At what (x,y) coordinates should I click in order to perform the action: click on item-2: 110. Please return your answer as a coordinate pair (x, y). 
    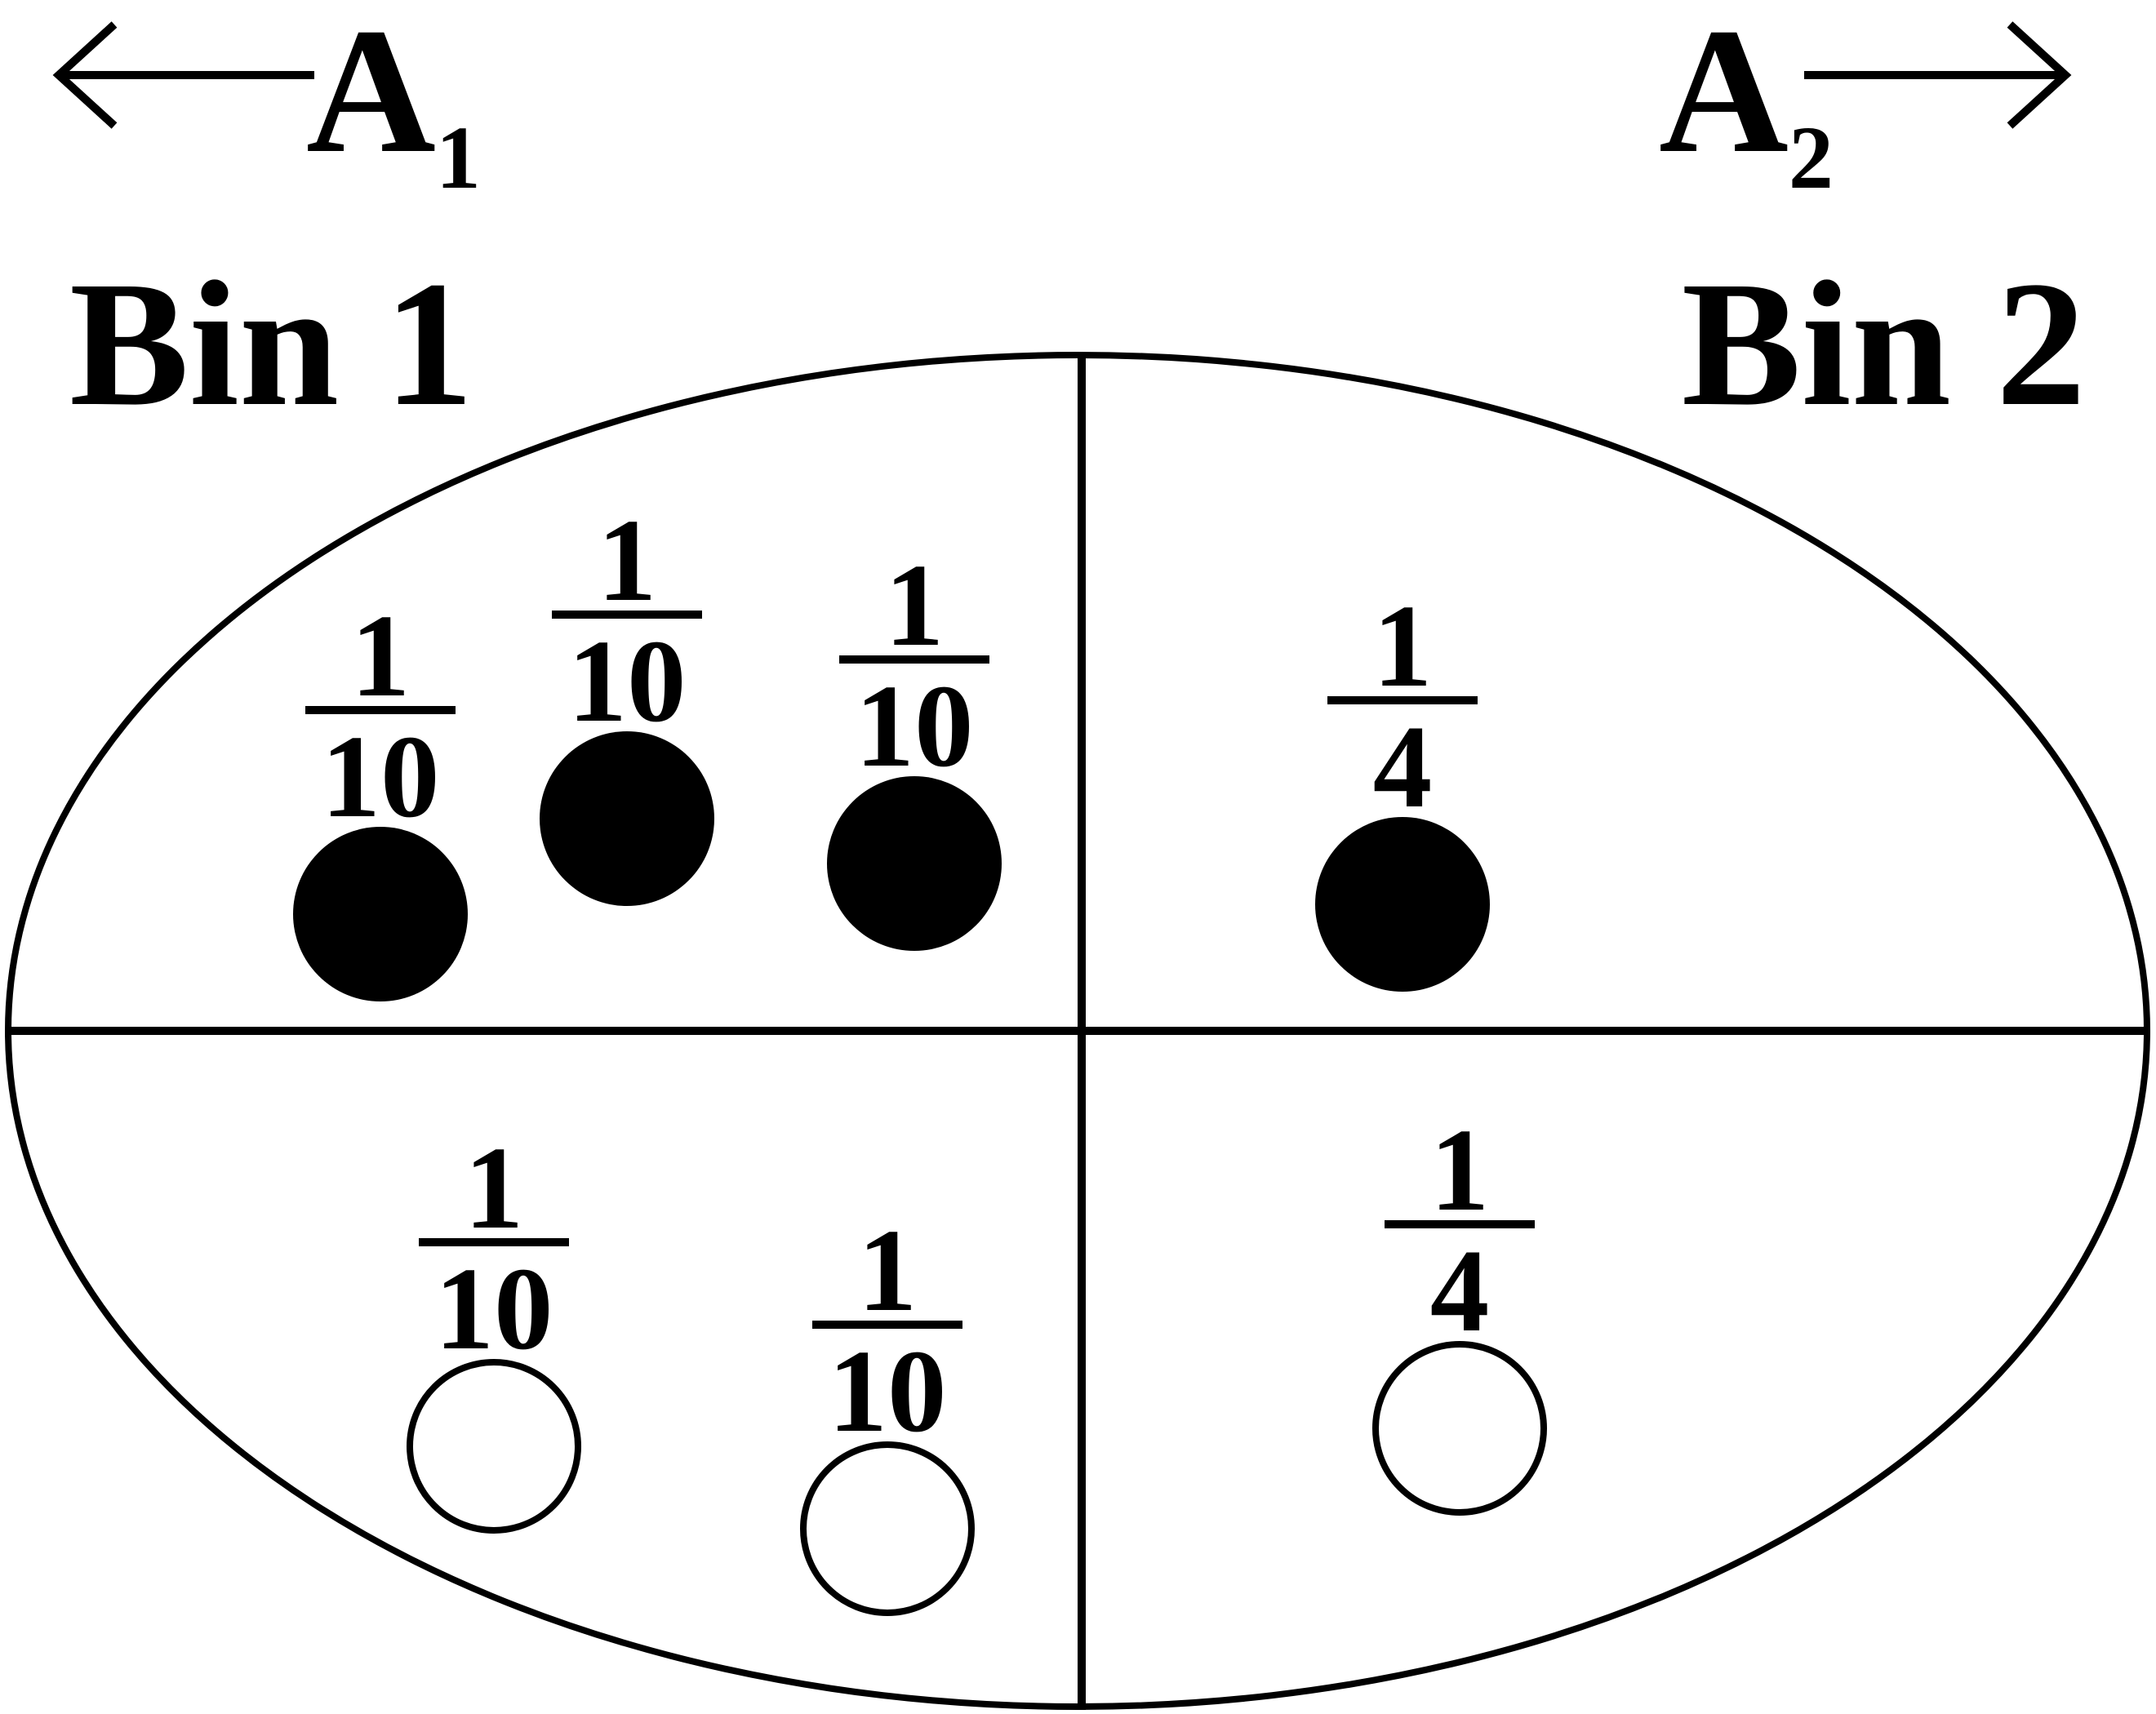
    Looking at the image, I should click on (627, 701).